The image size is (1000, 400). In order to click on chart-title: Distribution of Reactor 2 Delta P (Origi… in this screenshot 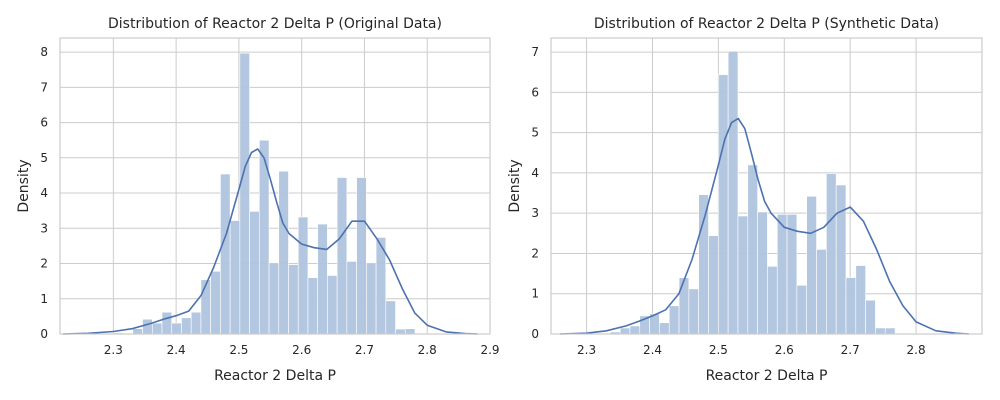, I will do `click(275, 24)`.